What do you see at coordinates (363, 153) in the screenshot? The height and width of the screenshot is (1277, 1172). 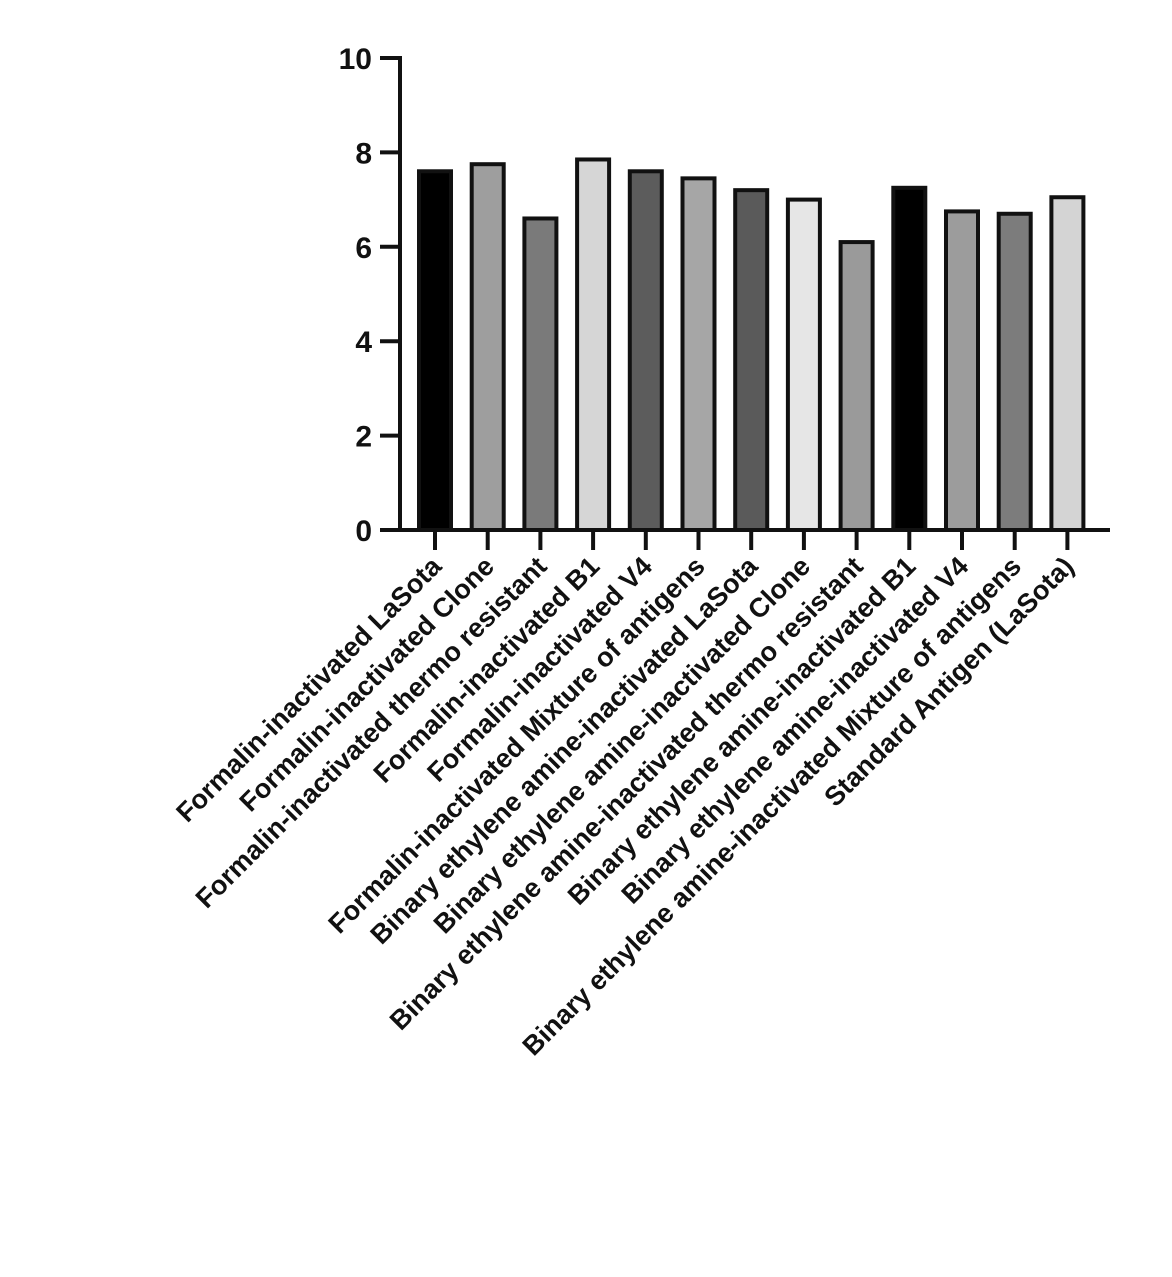 I see `y-tick-label: 8` at bounding box center [363, 153].